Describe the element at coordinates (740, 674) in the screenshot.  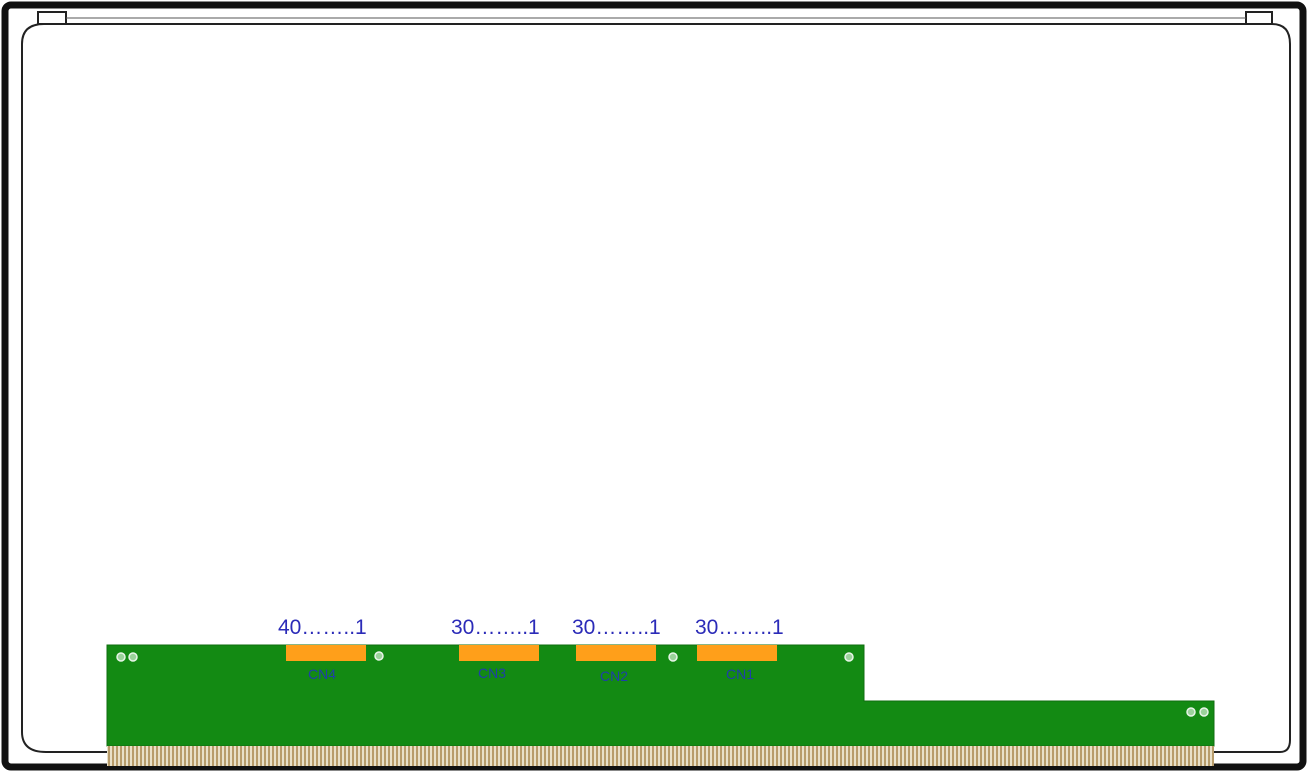
I see `cn1-label: CN1` at that location.